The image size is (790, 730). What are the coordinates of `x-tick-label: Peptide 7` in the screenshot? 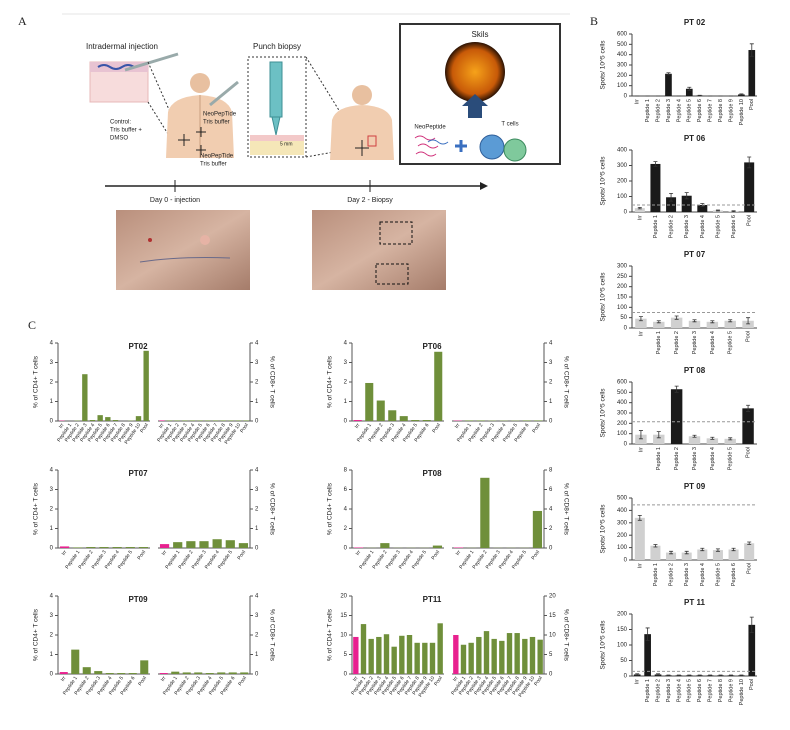 It's located at (711, 110).